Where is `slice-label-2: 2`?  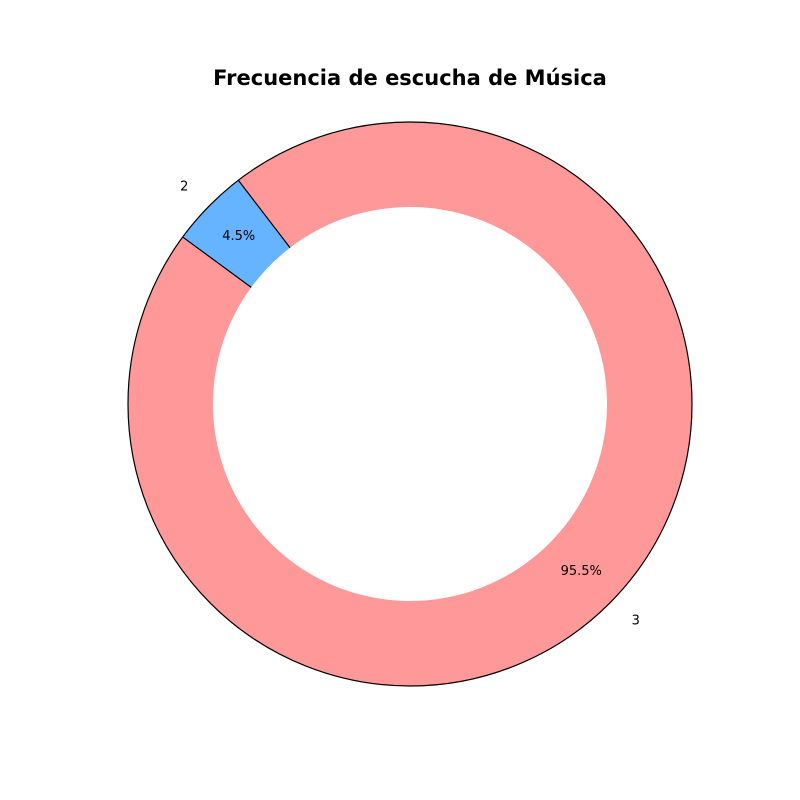
slice-label-2: 2 is located at coordinates (184, 186).